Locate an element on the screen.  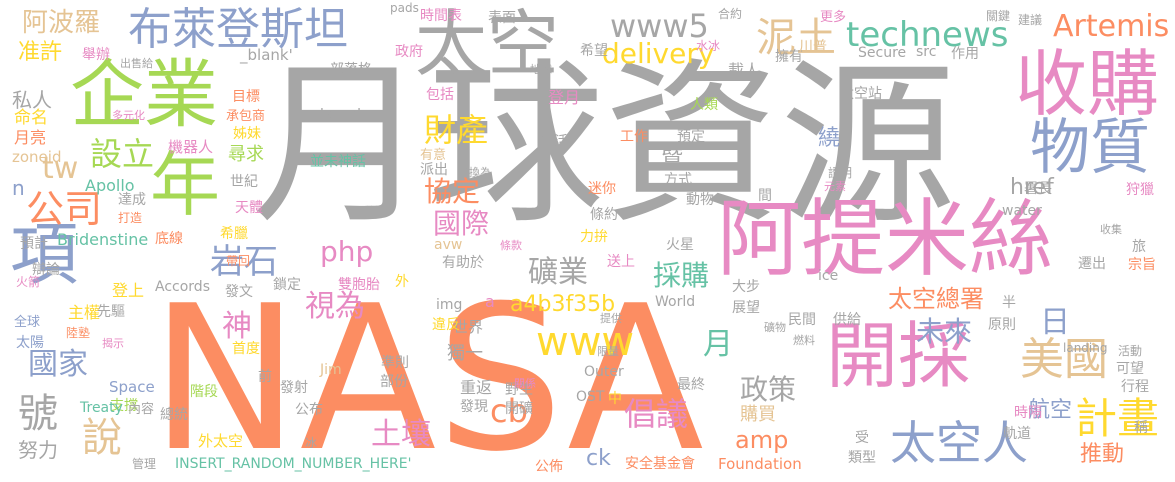
word: 採購 is located at coordinates (681, 275).